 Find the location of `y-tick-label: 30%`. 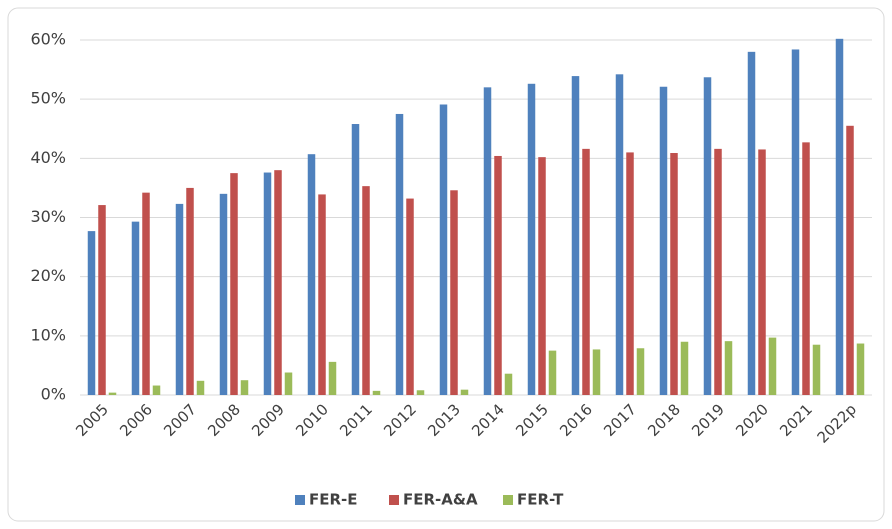

y-tick-label: 30% is located at coordinates (48, 216).